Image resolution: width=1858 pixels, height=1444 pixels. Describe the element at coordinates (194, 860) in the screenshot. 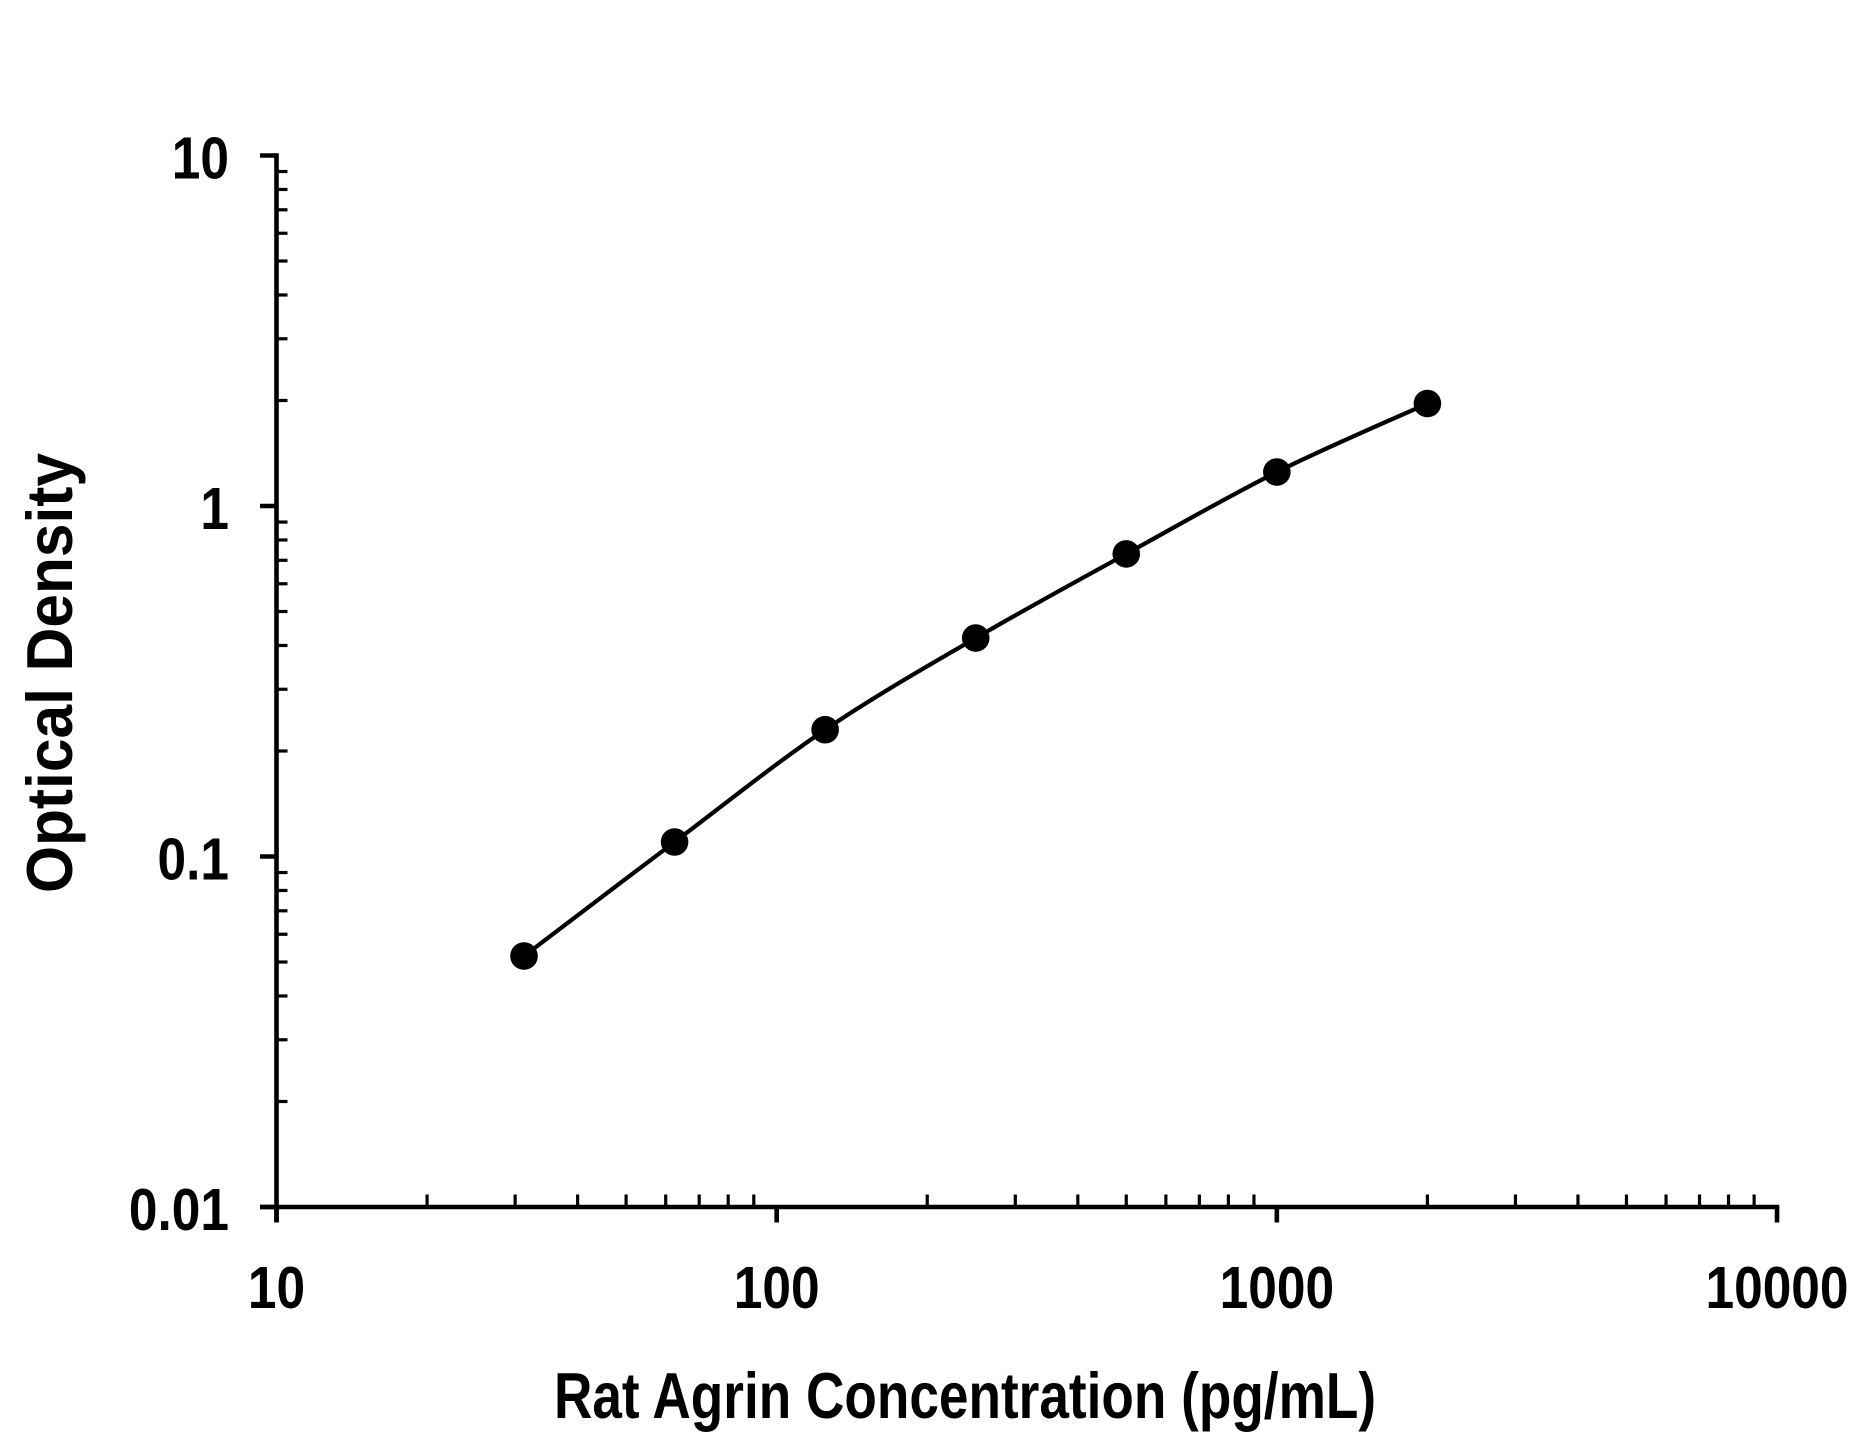

I see `y-tick-label: 0.1` at that location.